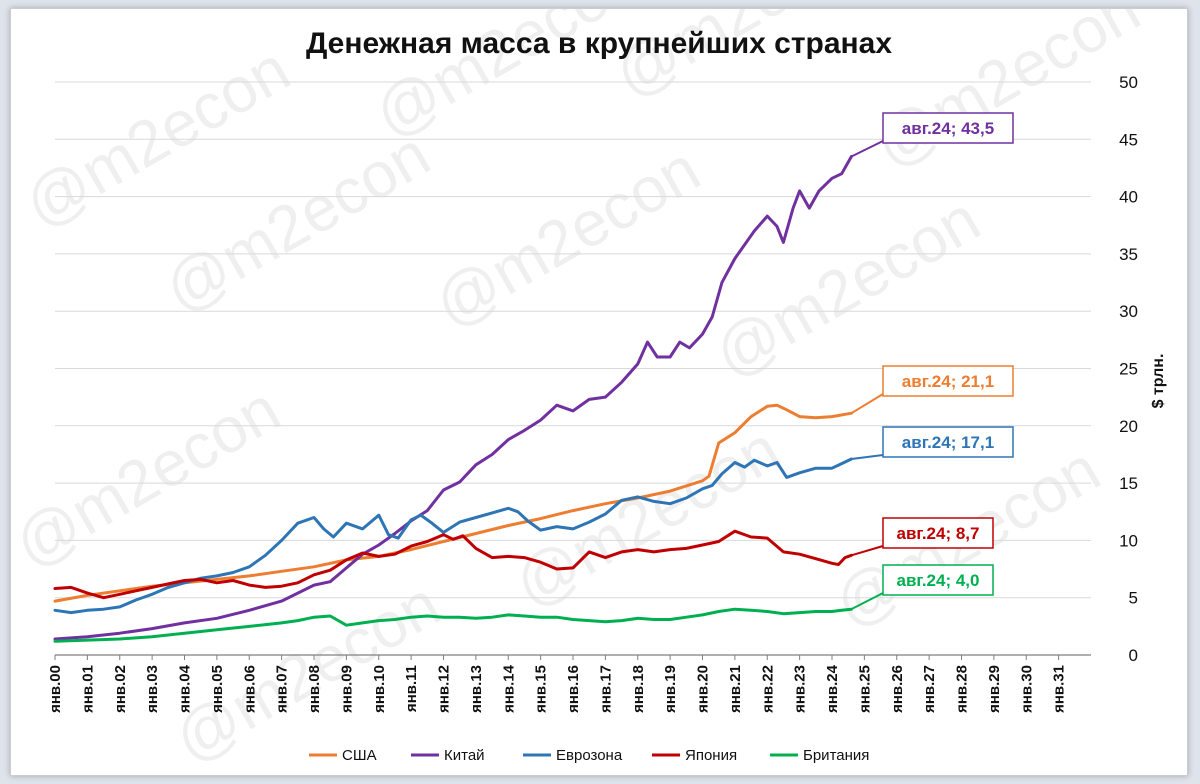 The width and height of the screenshot is (1200, 784). Describe the element at coordinates (1128, 254) in the screenshot. I see `y-tick-label: 35` at that location.